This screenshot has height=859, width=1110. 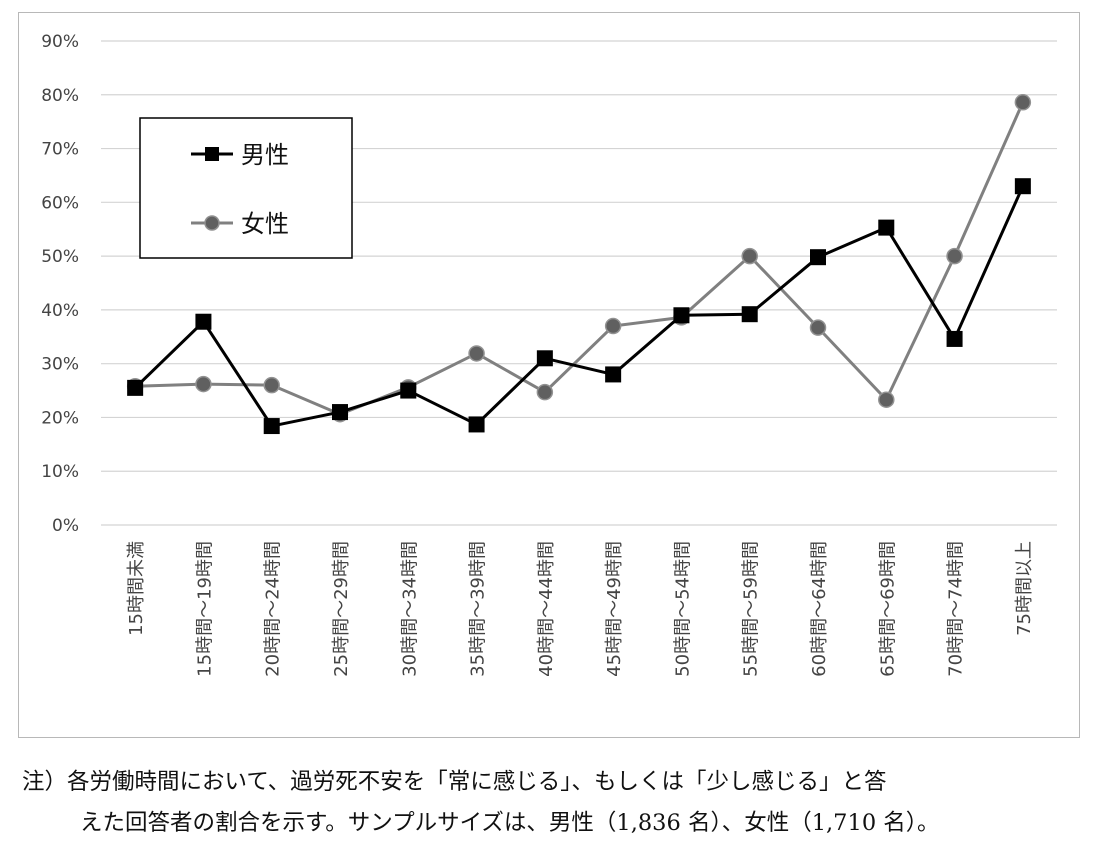 What do you see at coordinates (887, 609) in the screenshot?
I see `x-tick-label: 65時間～69時間` at bounding box center [887, 609].